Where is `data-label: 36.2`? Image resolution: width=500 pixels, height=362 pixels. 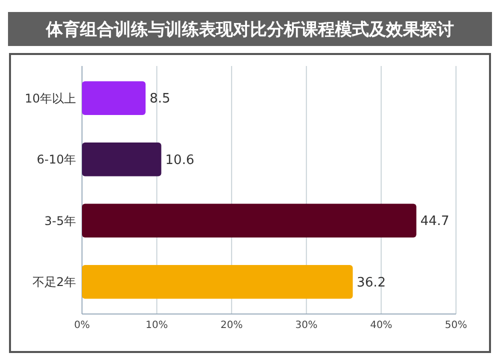 data-label: 36.2 is located at coordinates (371, 282).